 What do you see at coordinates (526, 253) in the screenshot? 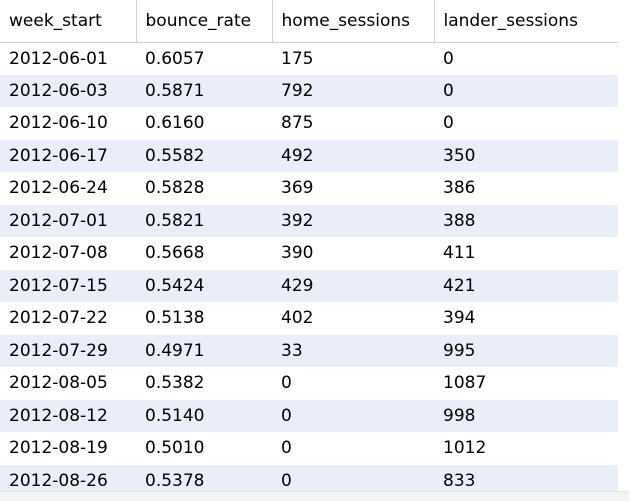
I see `cell-lander-sessions: 411` at bounding box center [526, 253].